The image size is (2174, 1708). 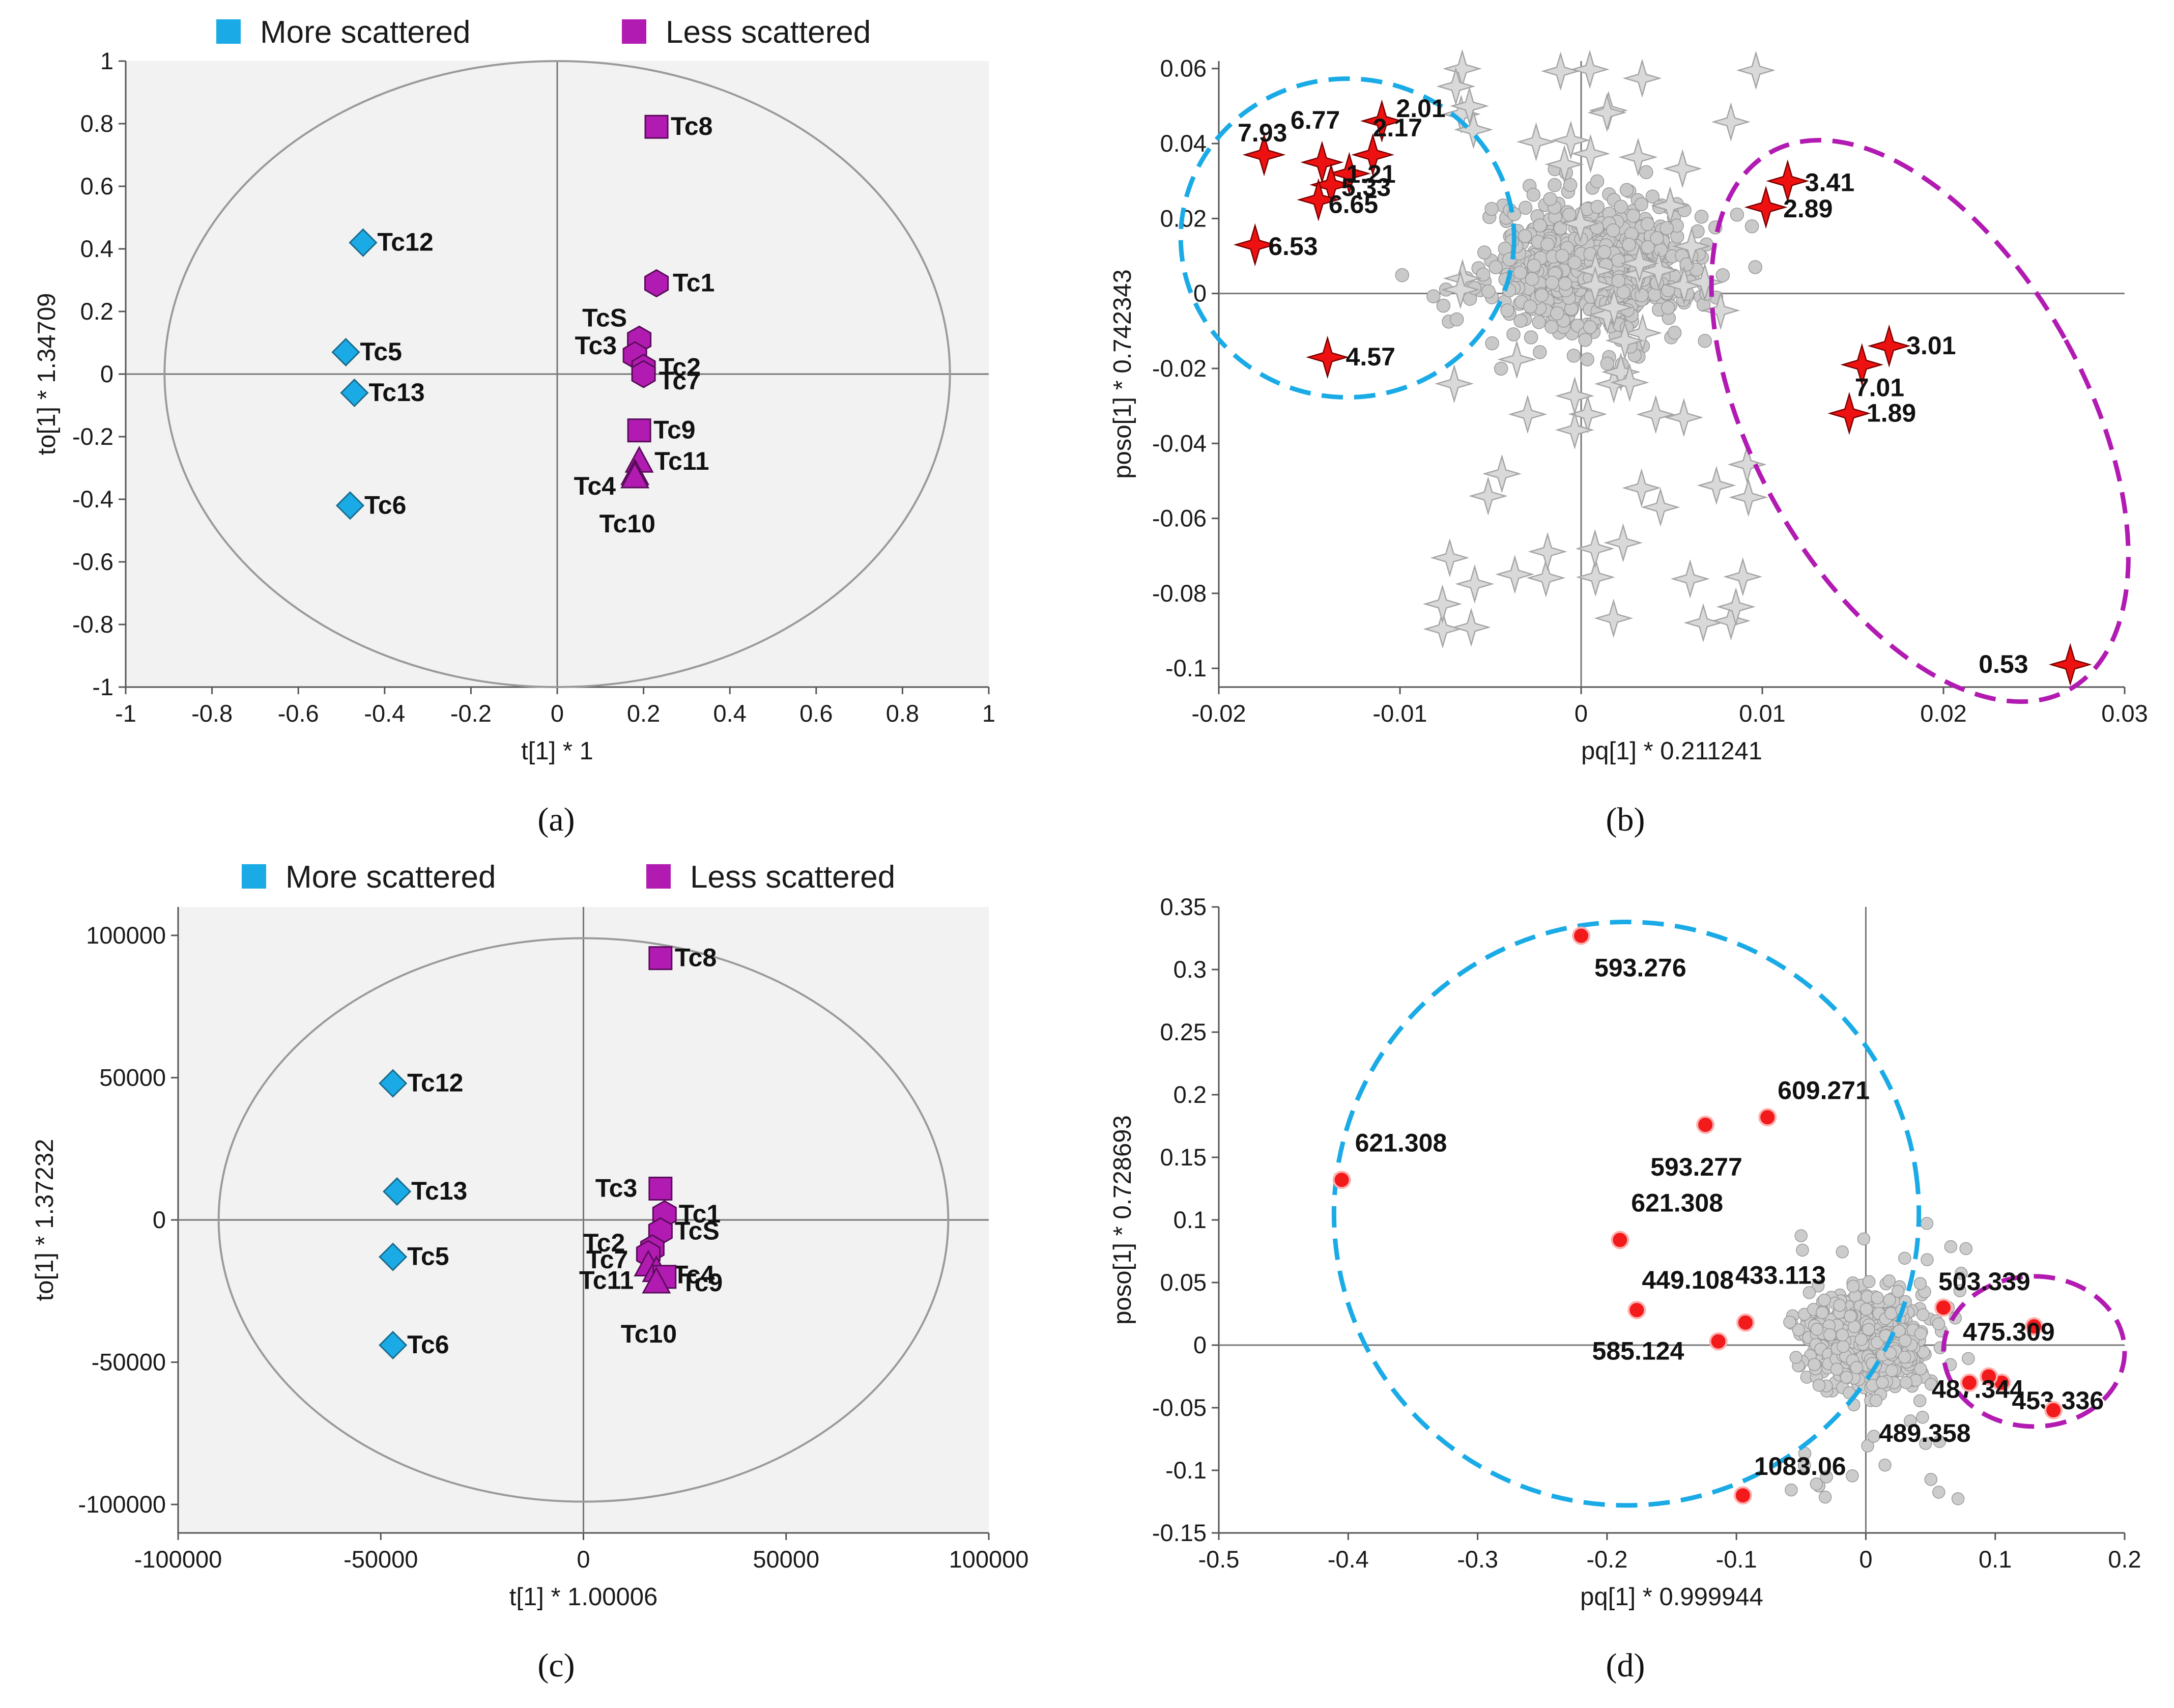 What do you see at coordinates (1984, 1281) in the screenshot?
I see `highlighted-variable-label: 503.339` at bounding box center [1984, 1281].